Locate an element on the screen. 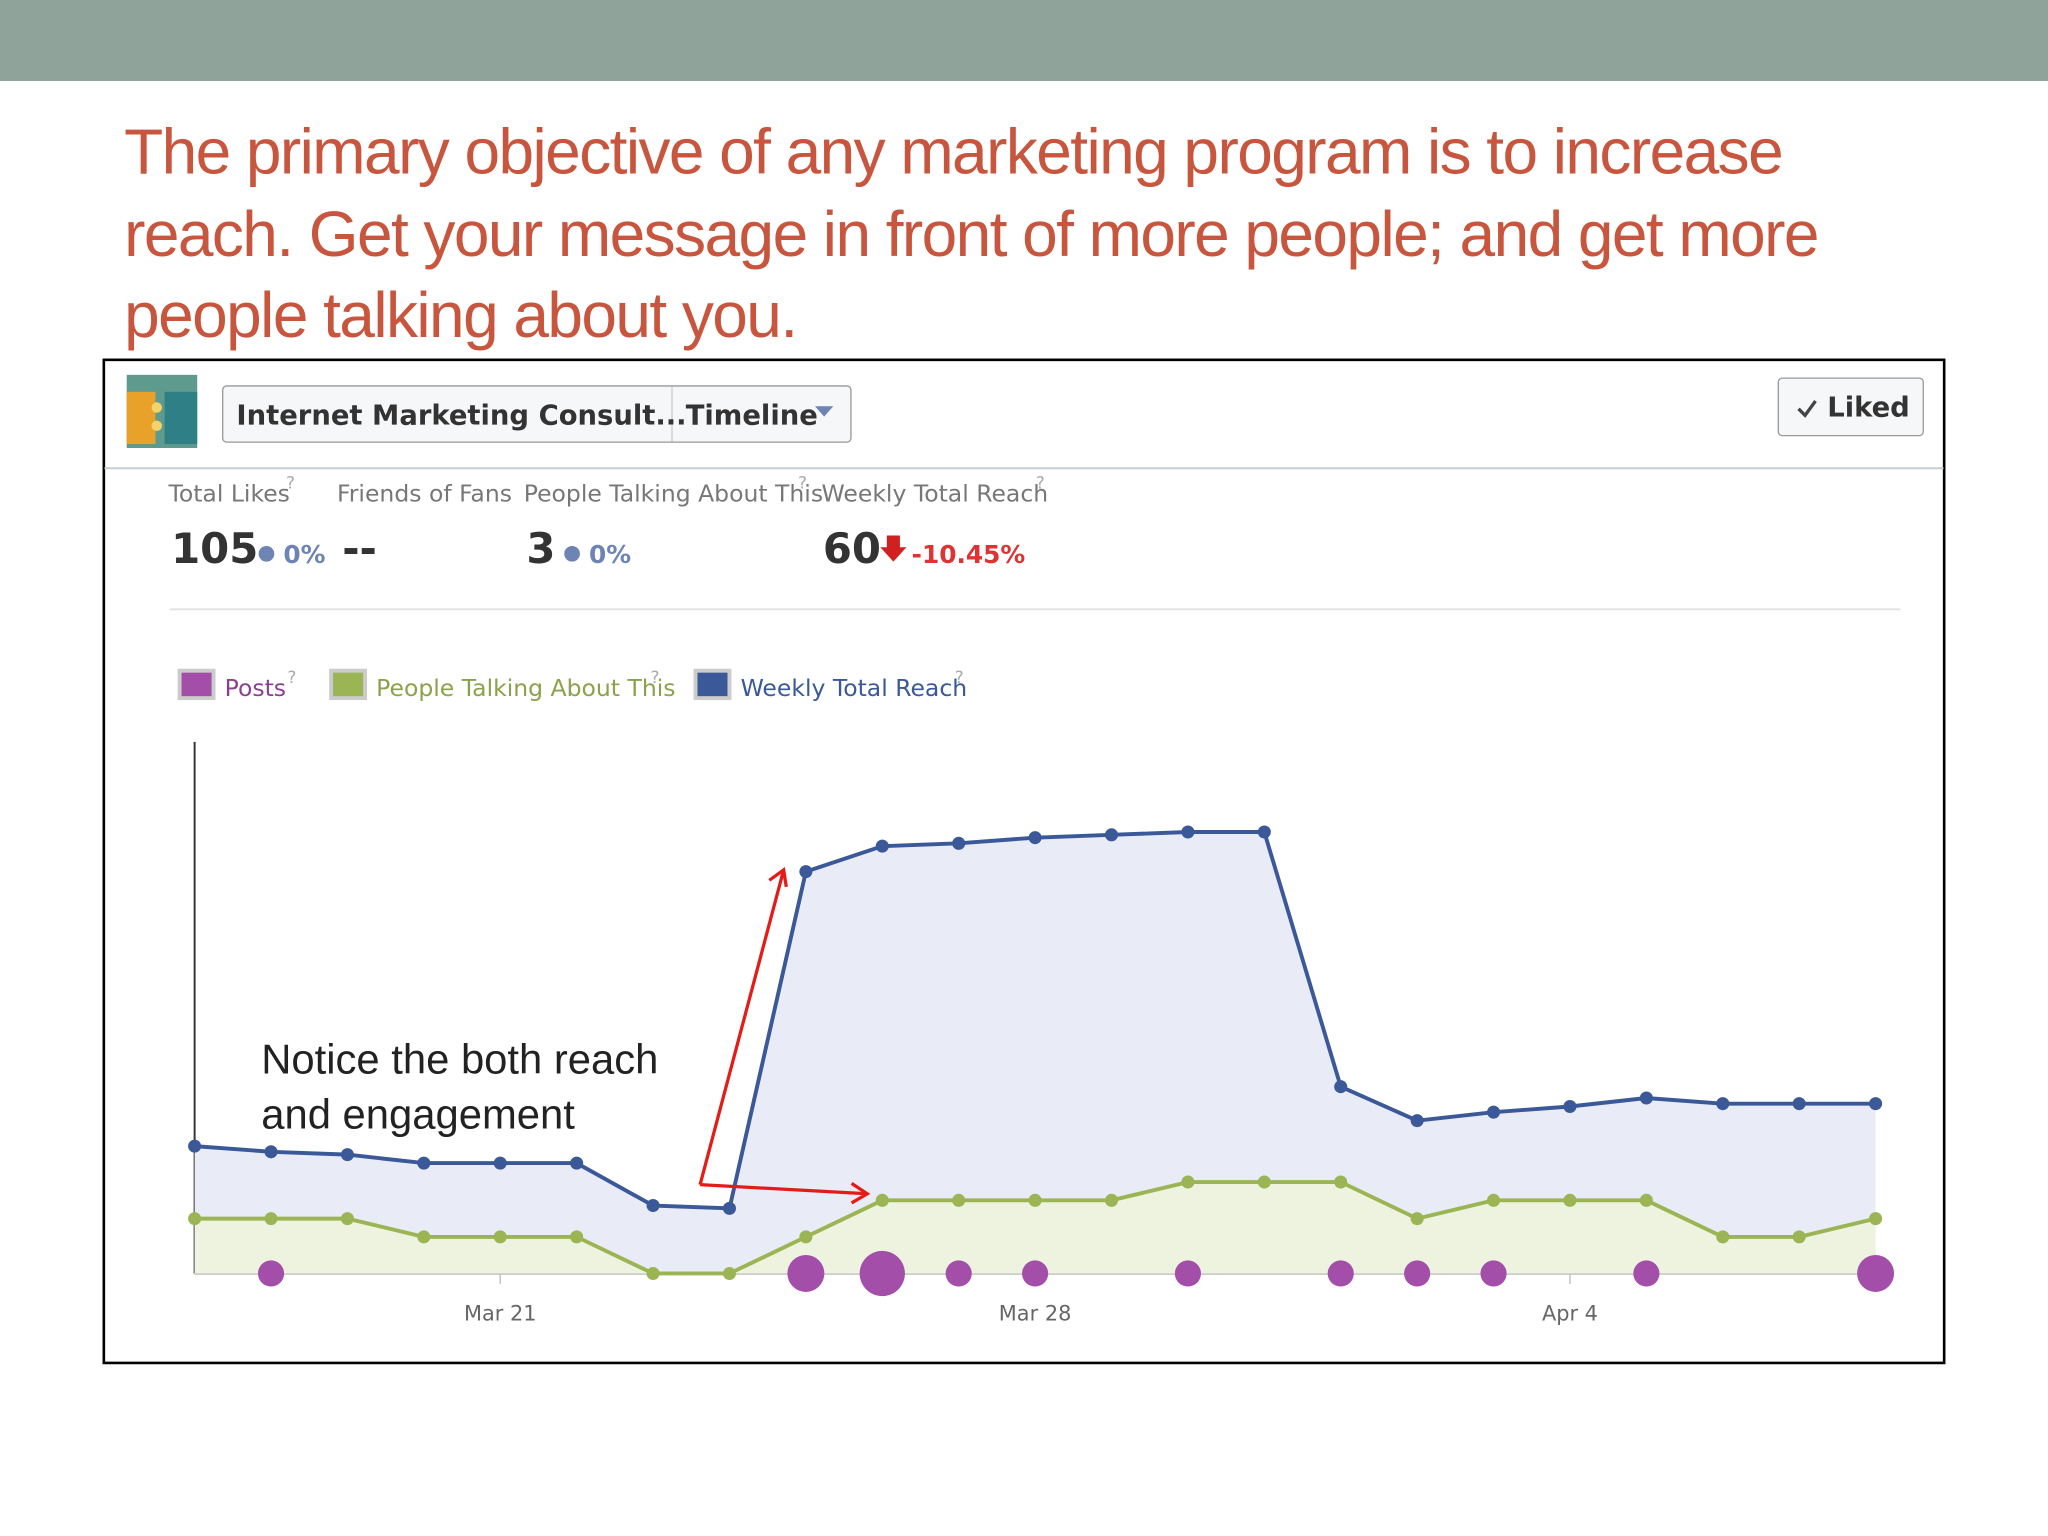 Image resolution: width=2048 pixels, height=1536 pixels. stat-change: -10.45% is located at coordinates (969, 554).